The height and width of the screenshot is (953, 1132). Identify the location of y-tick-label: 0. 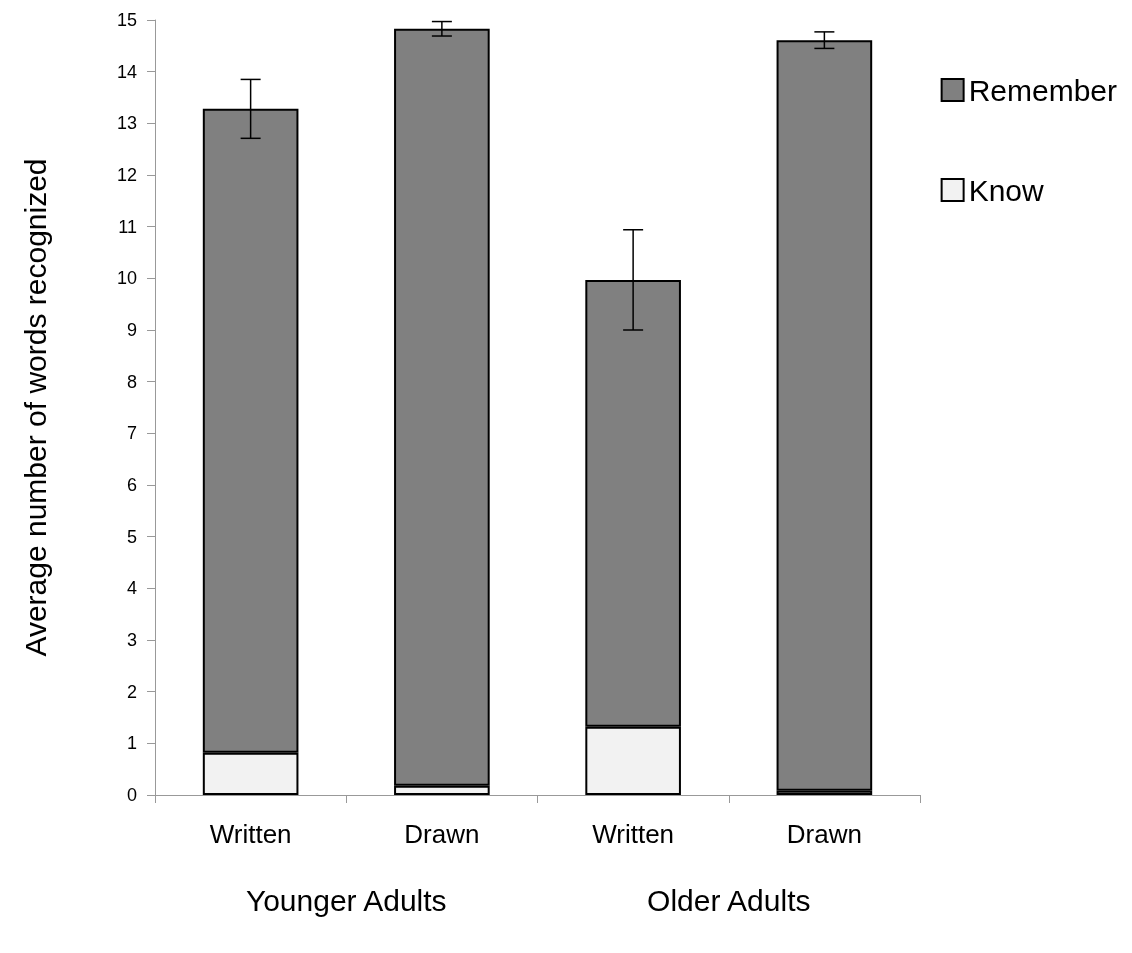
(131, 795).